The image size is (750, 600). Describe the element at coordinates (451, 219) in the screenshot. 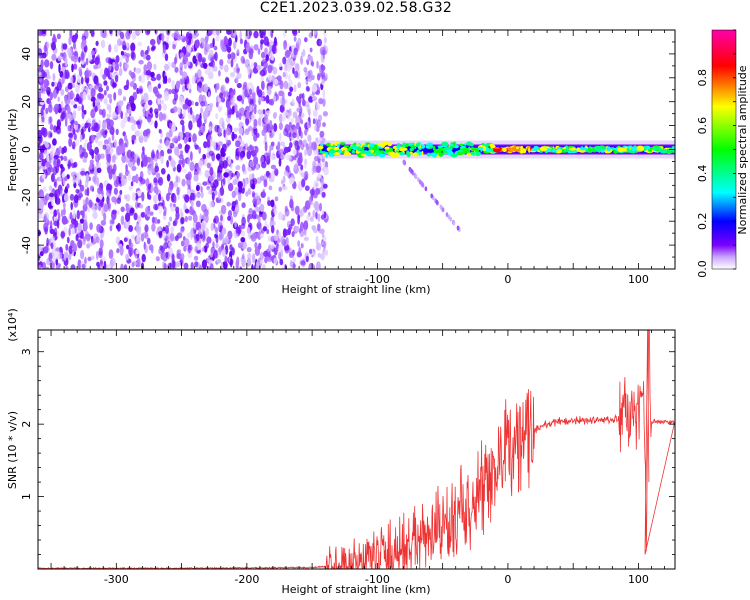

I see `streak-cell` at that location.